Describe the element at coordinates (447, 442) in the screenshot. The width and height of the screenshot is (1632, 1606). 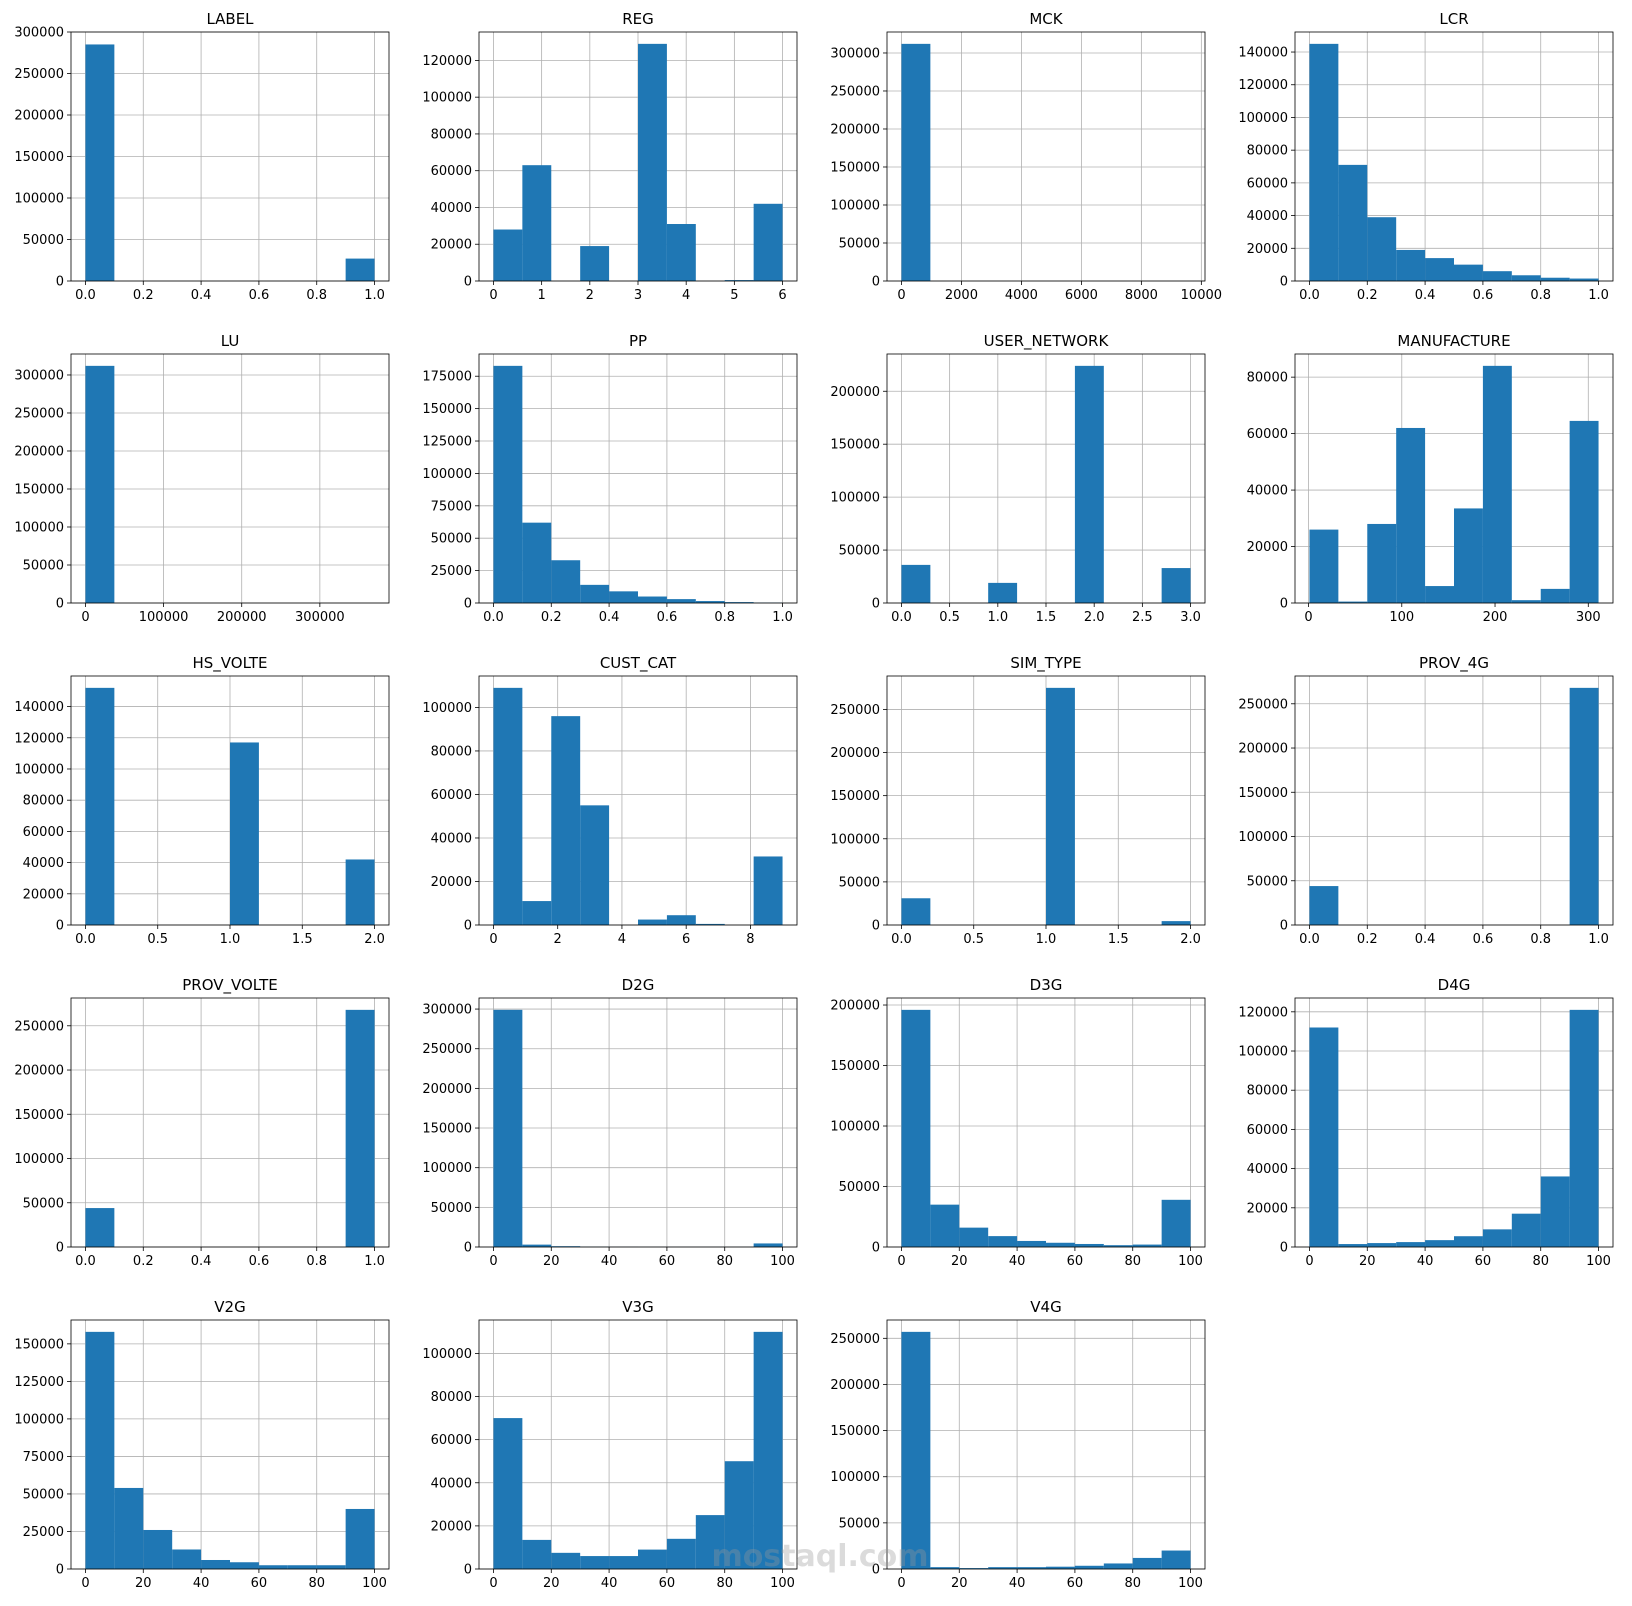
I see `y-tick-label: 125000` at that location.